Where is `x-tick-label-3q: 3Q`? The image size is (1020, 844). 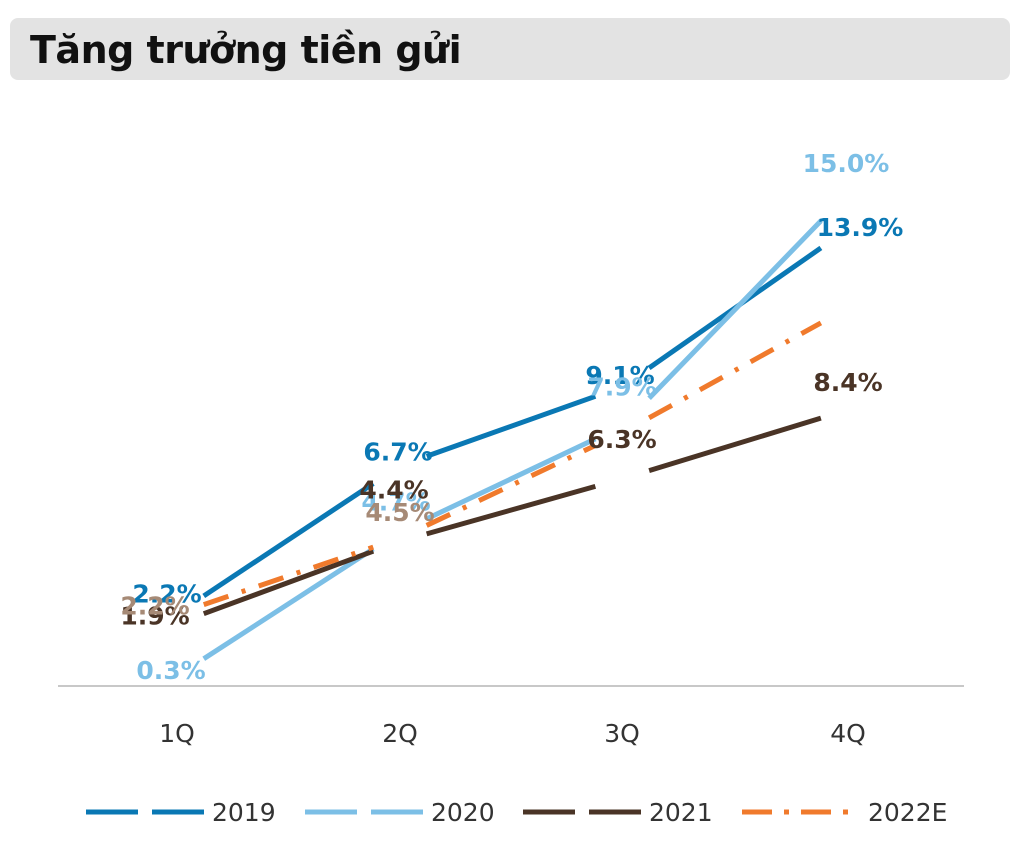 x-tick-label-3q: 3Q is located at coordinates (622, 733).